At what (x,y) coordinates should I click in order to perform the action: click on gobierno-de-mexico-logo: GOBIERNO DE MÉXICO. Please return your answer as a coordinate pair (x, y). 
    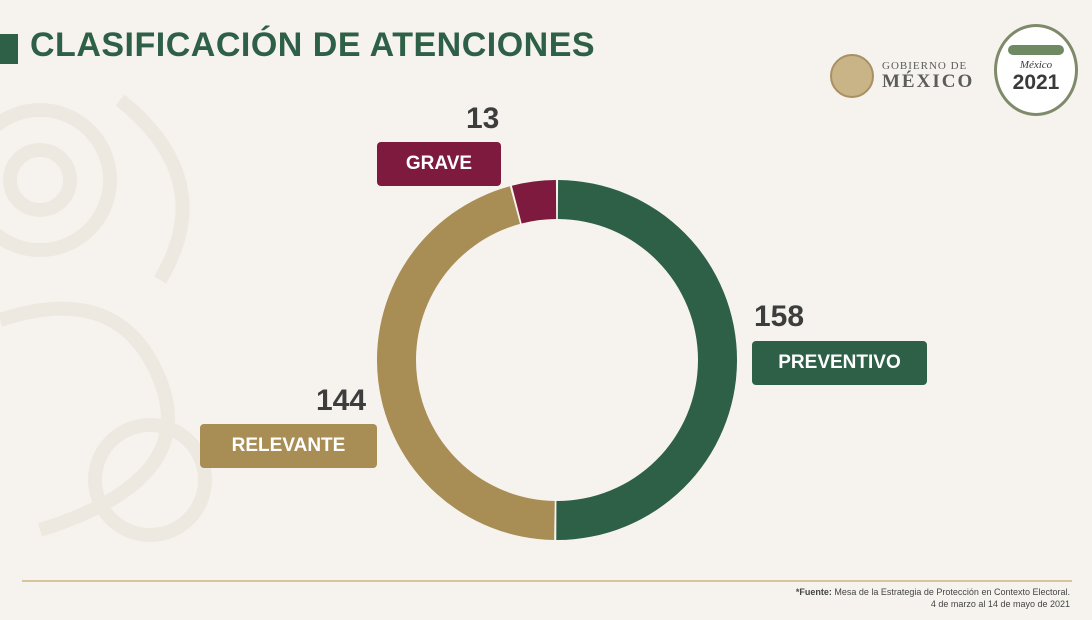
    Looking at the image, I should click on (902, 76).